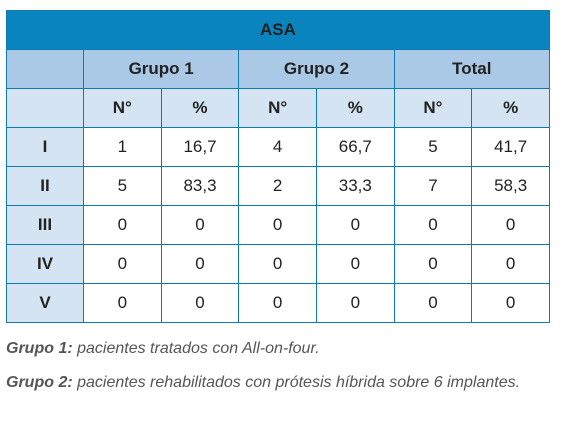  Describe the element at coordinates (510, 147) in the screenshot. I see `table-cell: 41,7` at that location.